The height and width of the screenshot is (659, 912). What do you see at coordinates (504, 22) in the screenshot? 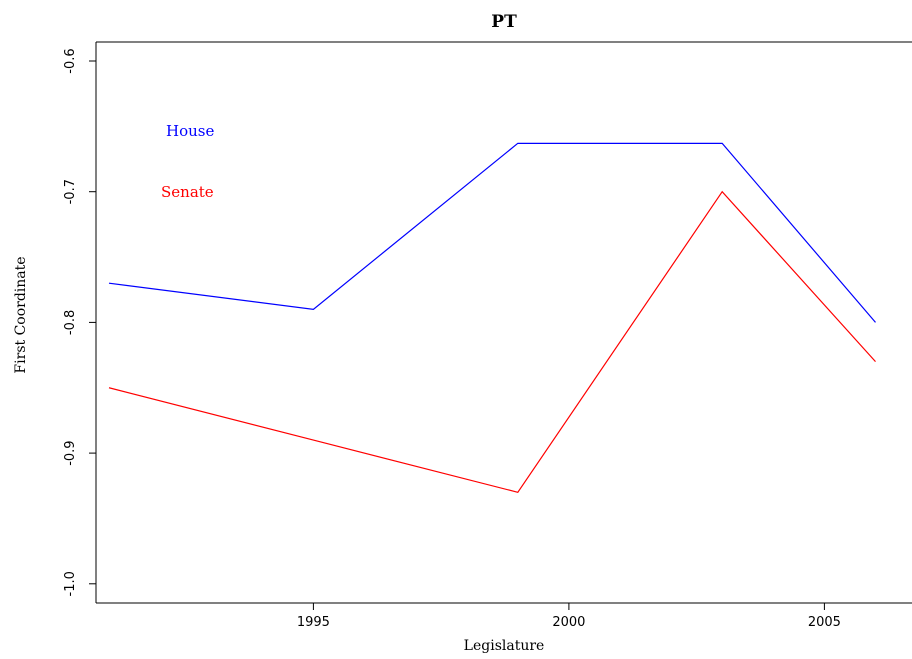
I see `chart-title: PT` at bounding box center [504, 22].